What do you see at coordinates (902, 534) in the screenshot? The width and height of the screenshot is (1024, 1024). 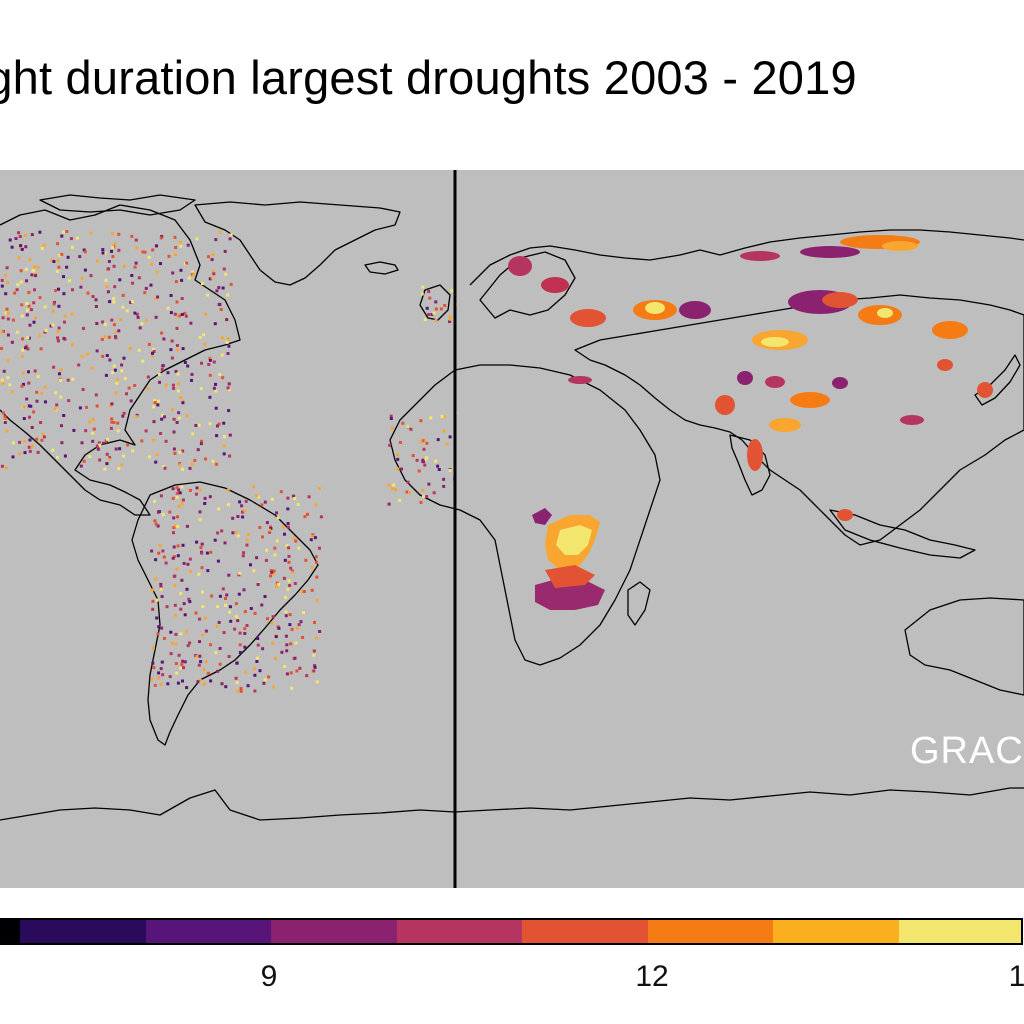 I see `indonesia-outline` at bounding box center [902, 534].